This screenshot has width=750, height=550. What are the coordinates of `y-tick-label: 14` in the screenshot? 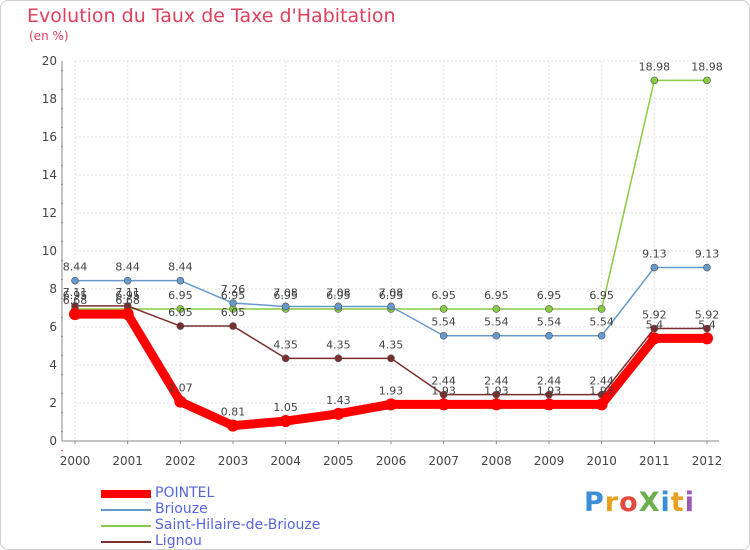 It's located at (49, 175).